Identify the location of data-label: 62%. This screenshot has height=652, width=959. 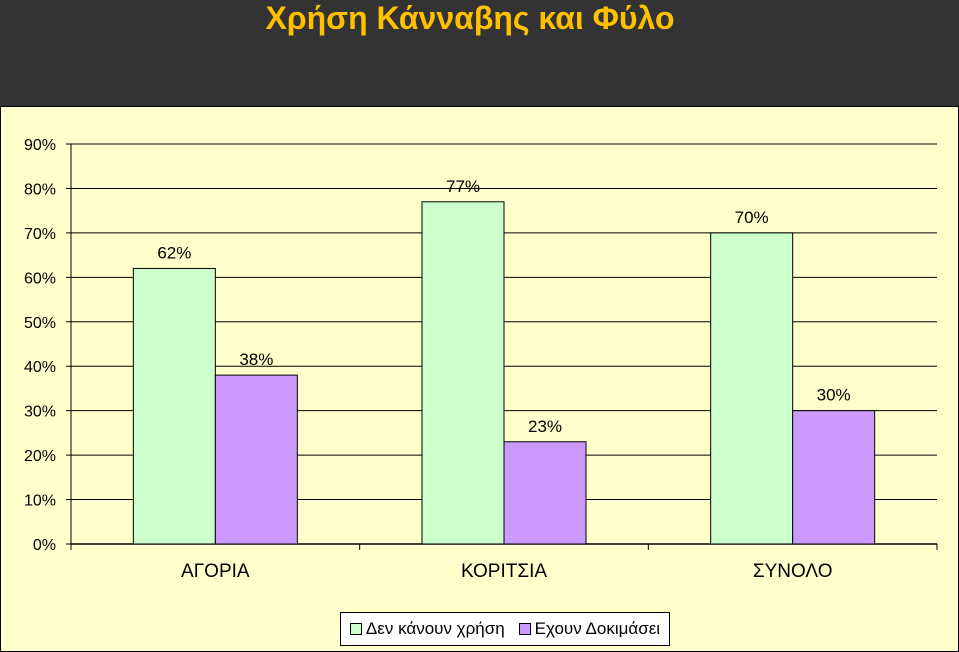
(174, 252).